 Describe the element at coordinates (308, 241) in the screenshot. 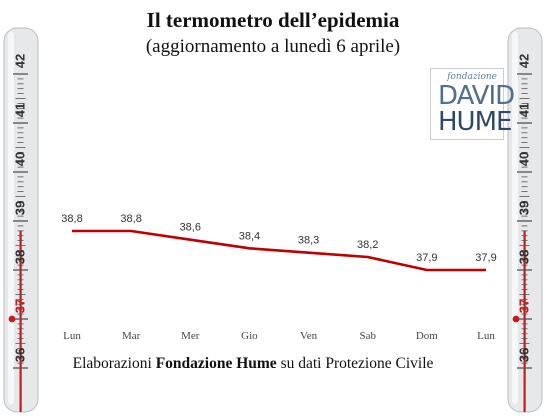

I see `data-label: 38,3` at that location.